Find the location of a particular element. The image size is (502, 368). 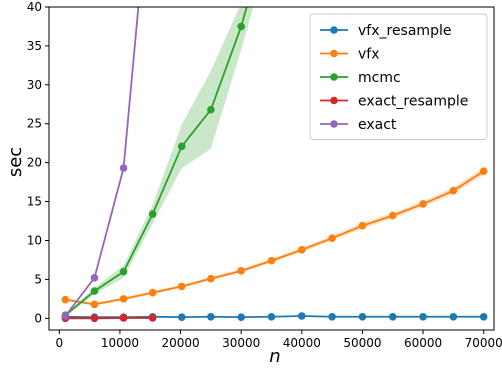

y-tick-label: 0 is located at coordinates (38, 318).